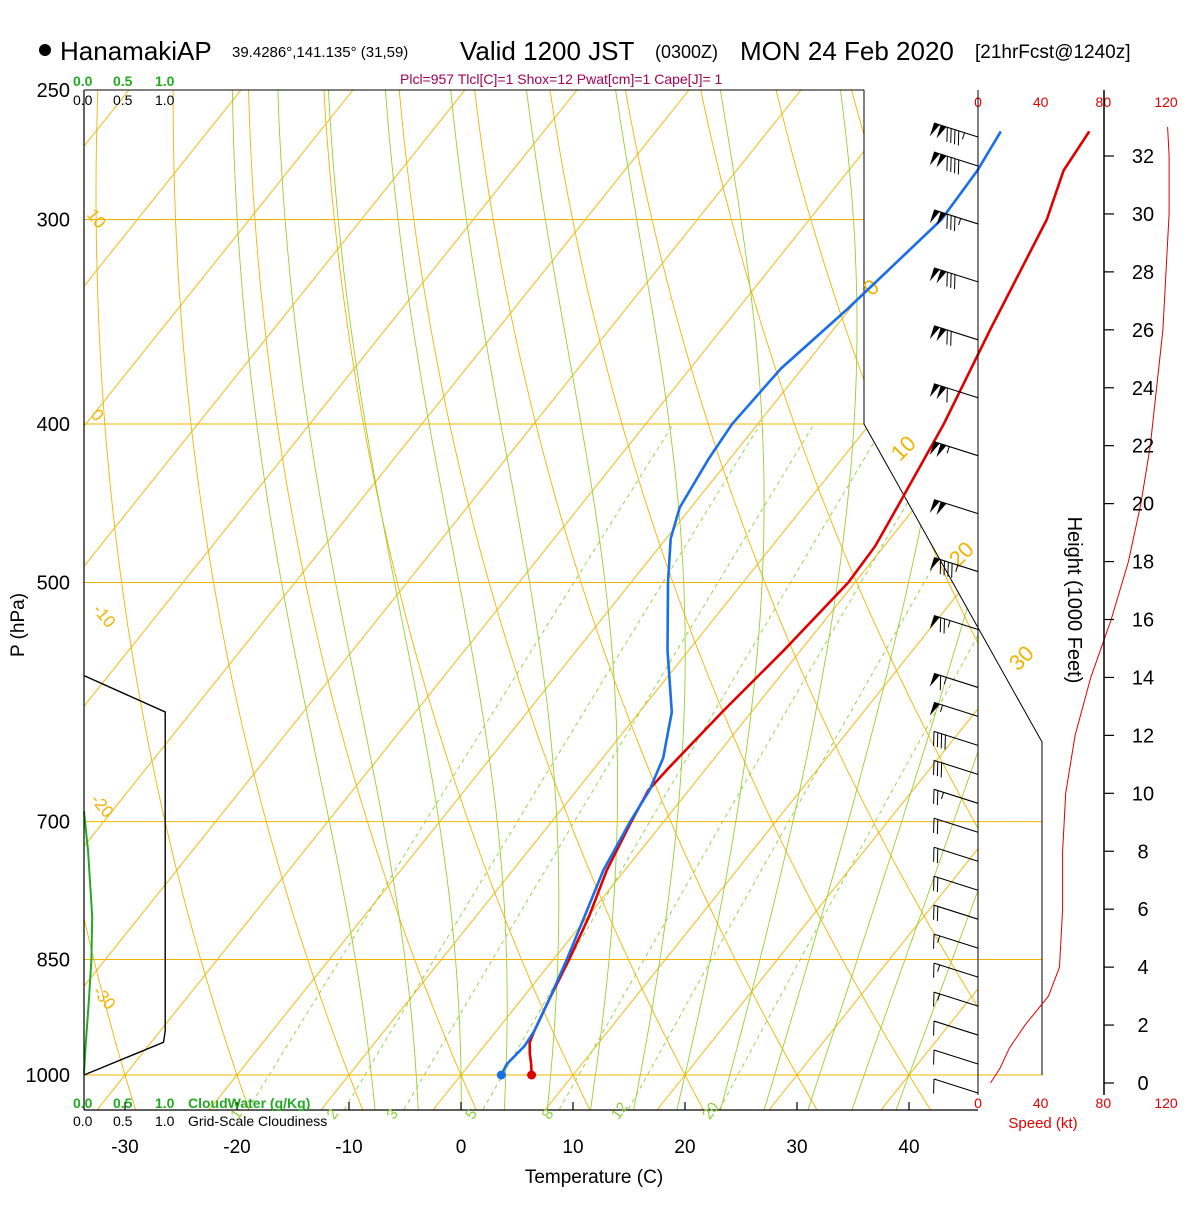 The width and height of the screenshot is (1200, 1205). I want to click on x-axis-label: Temperature (C), so click(594, 1177).